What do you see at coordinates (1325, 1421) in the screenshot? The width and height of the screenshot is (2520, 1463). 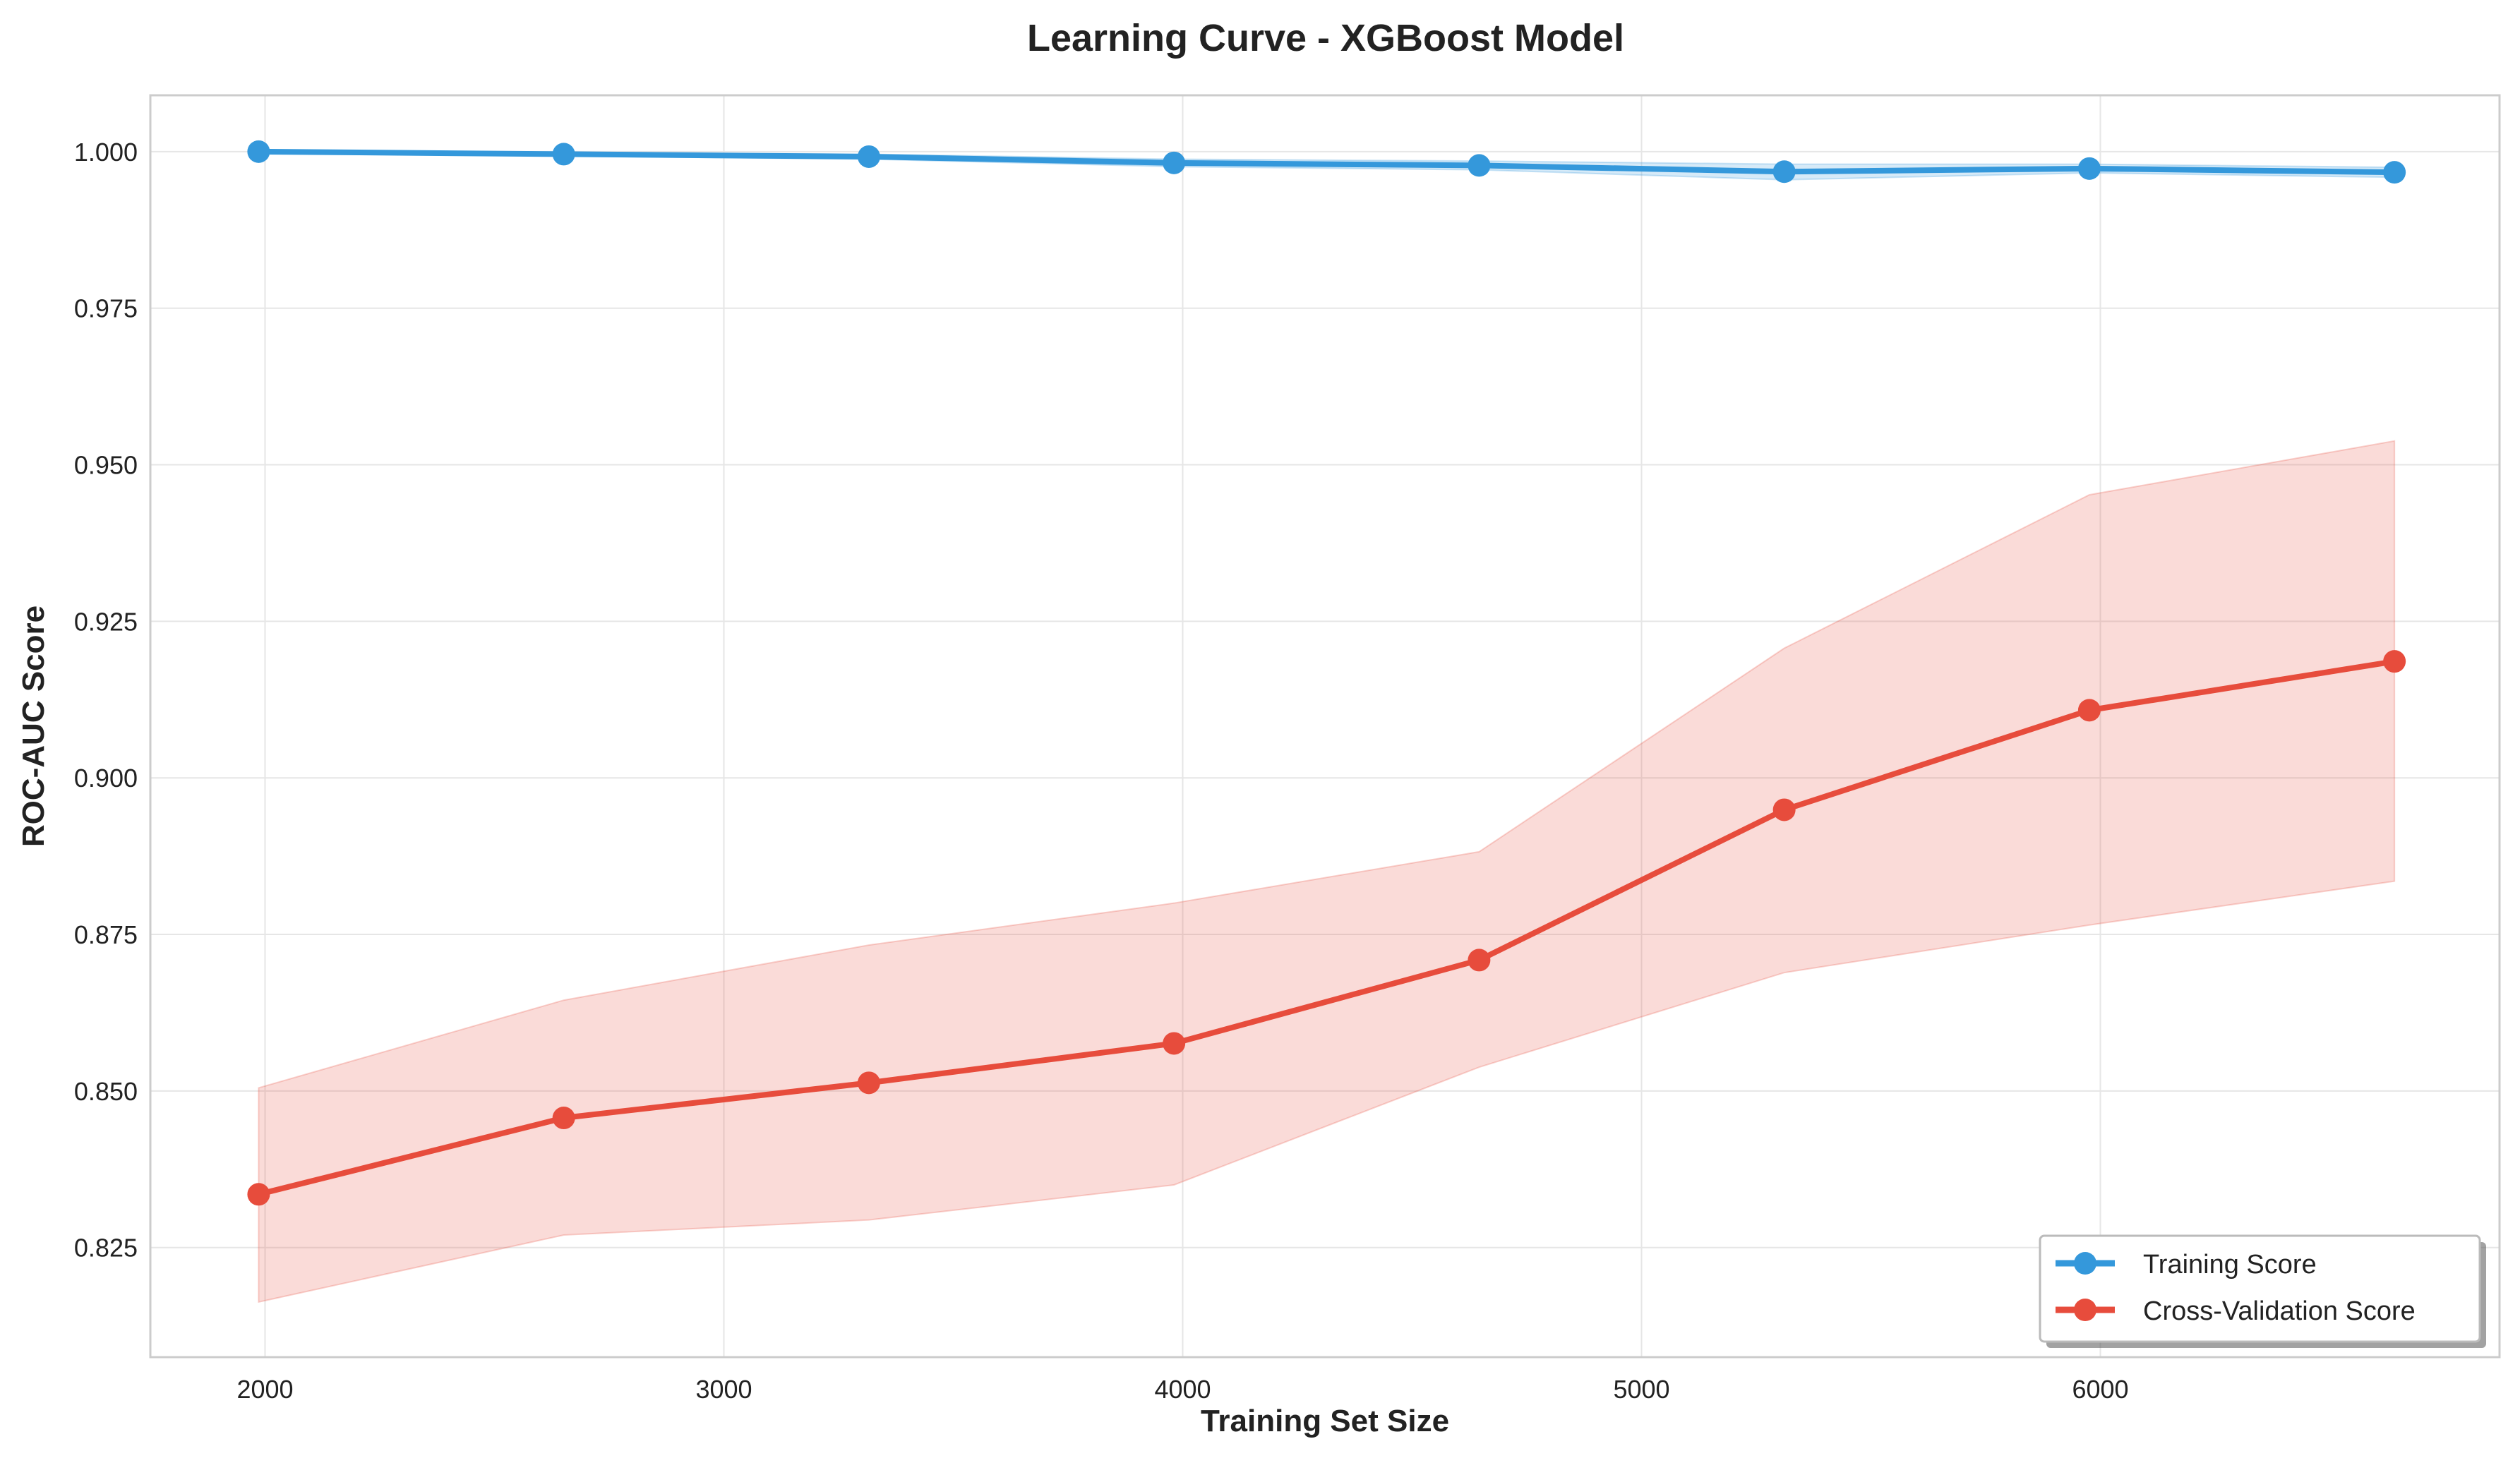 I see `x-axis-label: Training Set Size` at bounding box center [1325, 1421].